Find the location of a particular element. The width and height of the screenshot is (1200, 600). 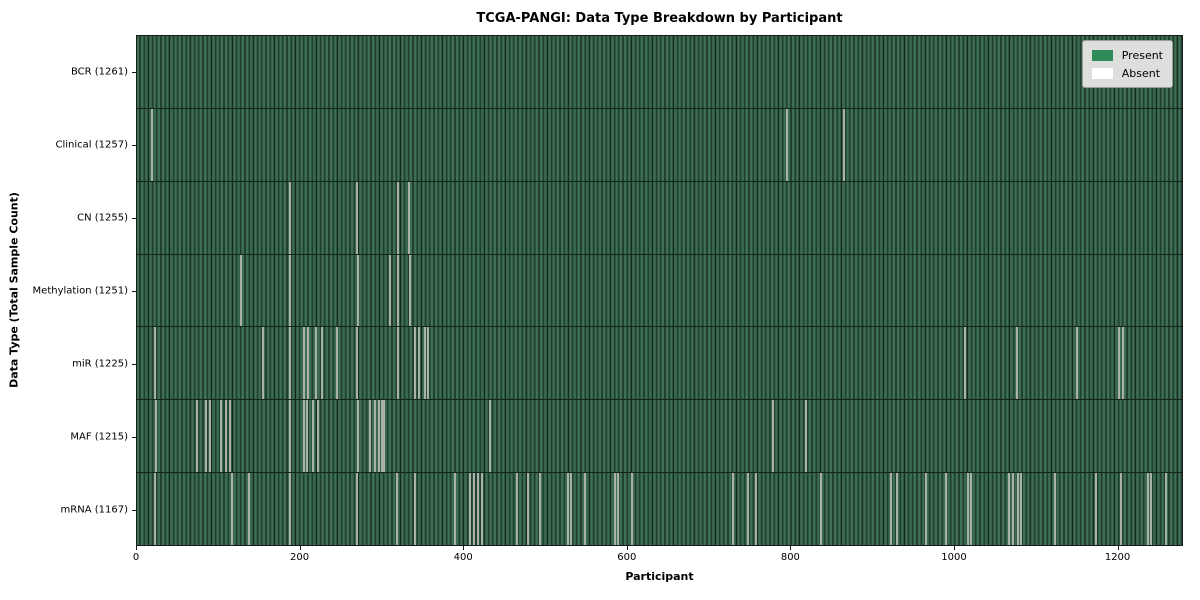

heatmap-row-methylation is located at coordinates (659, 291).